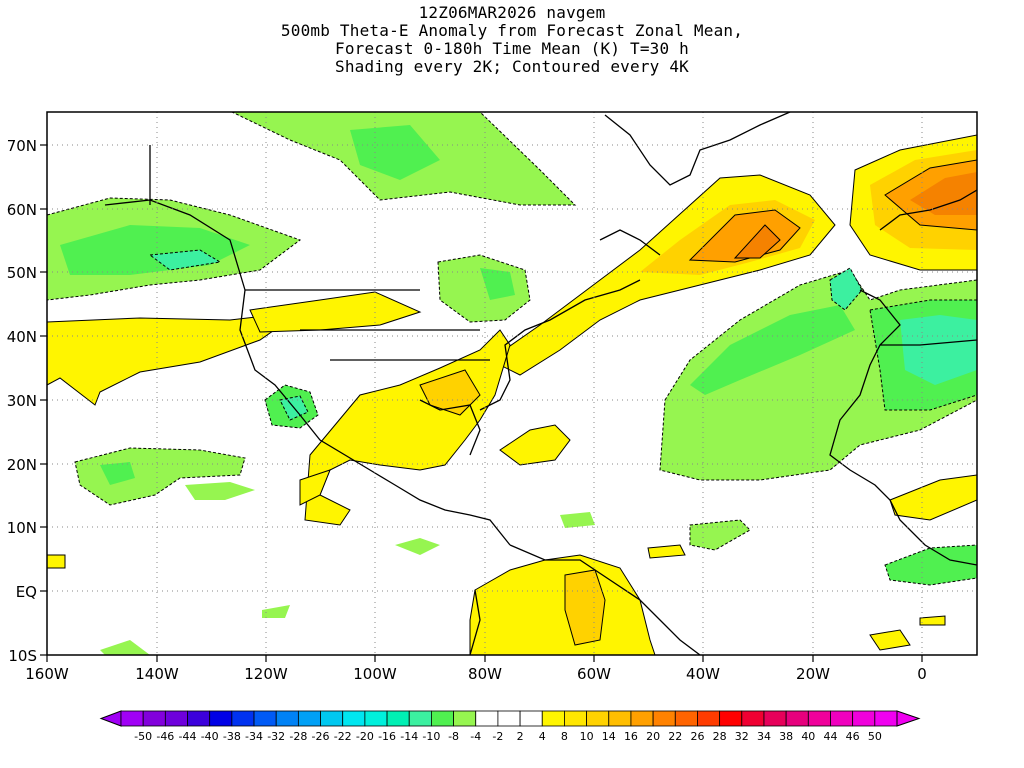 This screenshot has width=1024, height=768. I want to click on colorbar-label: -10, so click(431, 736).